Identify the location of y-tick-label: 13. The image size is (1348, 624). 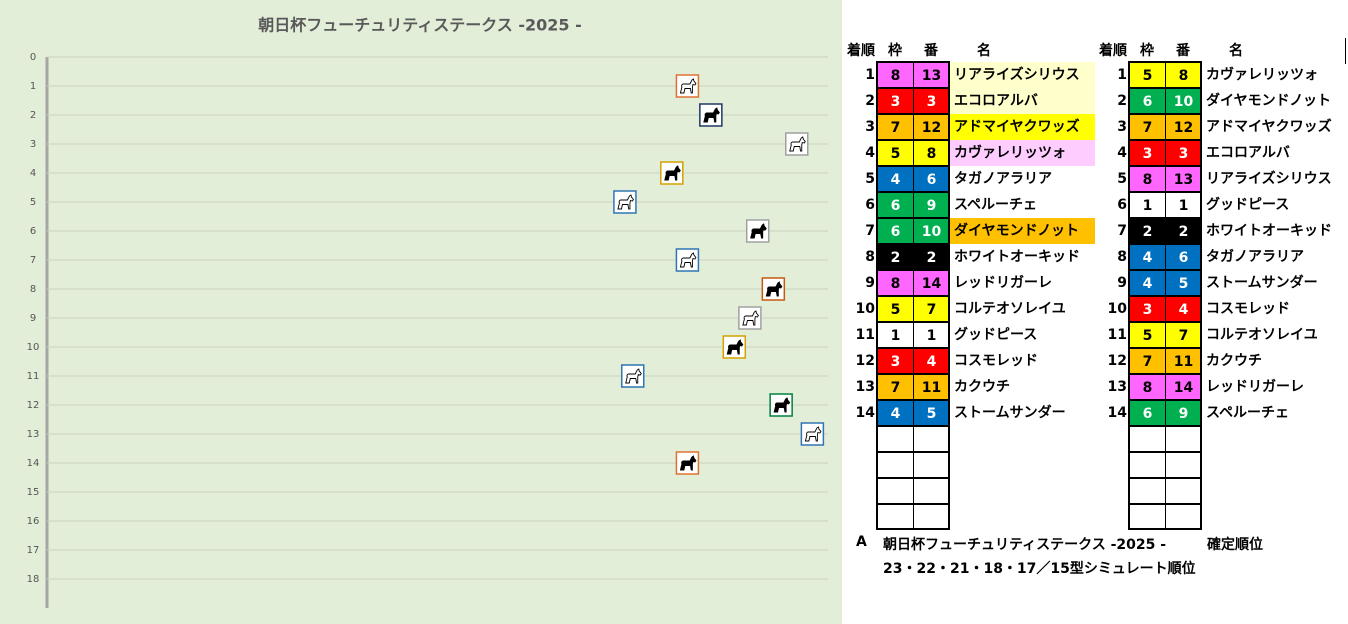
(33, 434).